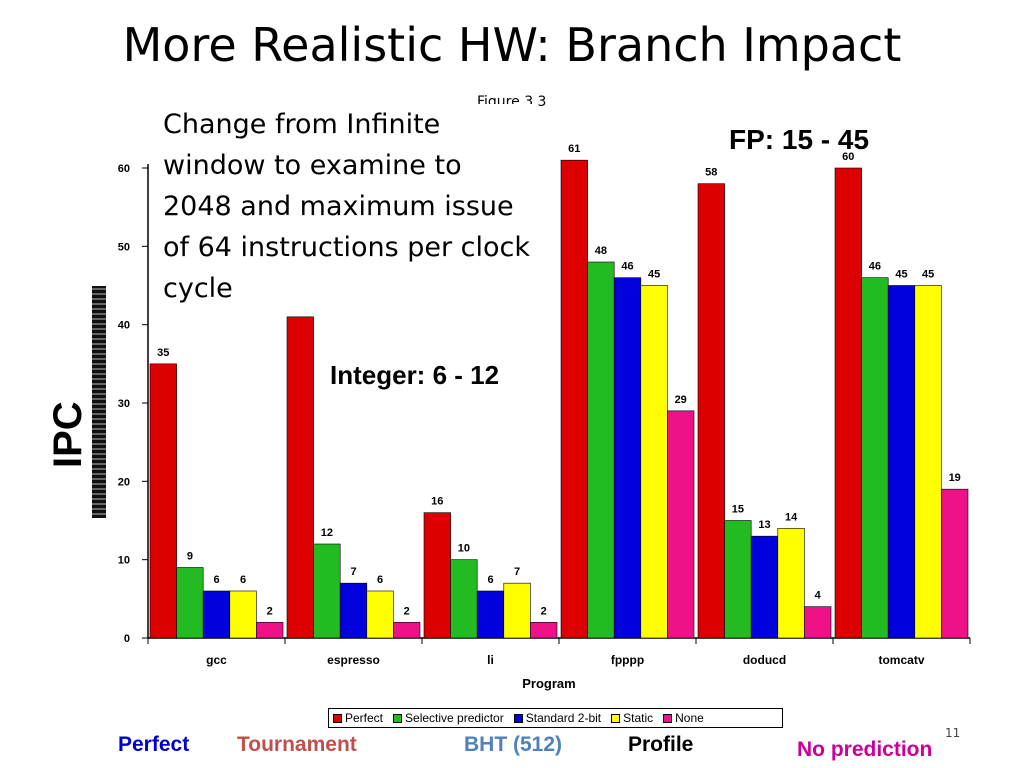  What do you see at coordinates (711, 173) in the screenshot?
I see `data-label: 58` at bounding box center [711, 173].